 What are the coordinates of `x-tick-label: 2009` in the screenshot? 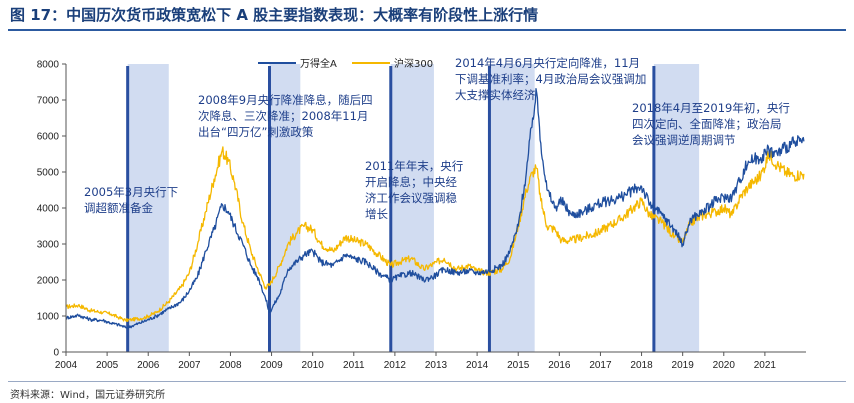 It's located at (271, 365).